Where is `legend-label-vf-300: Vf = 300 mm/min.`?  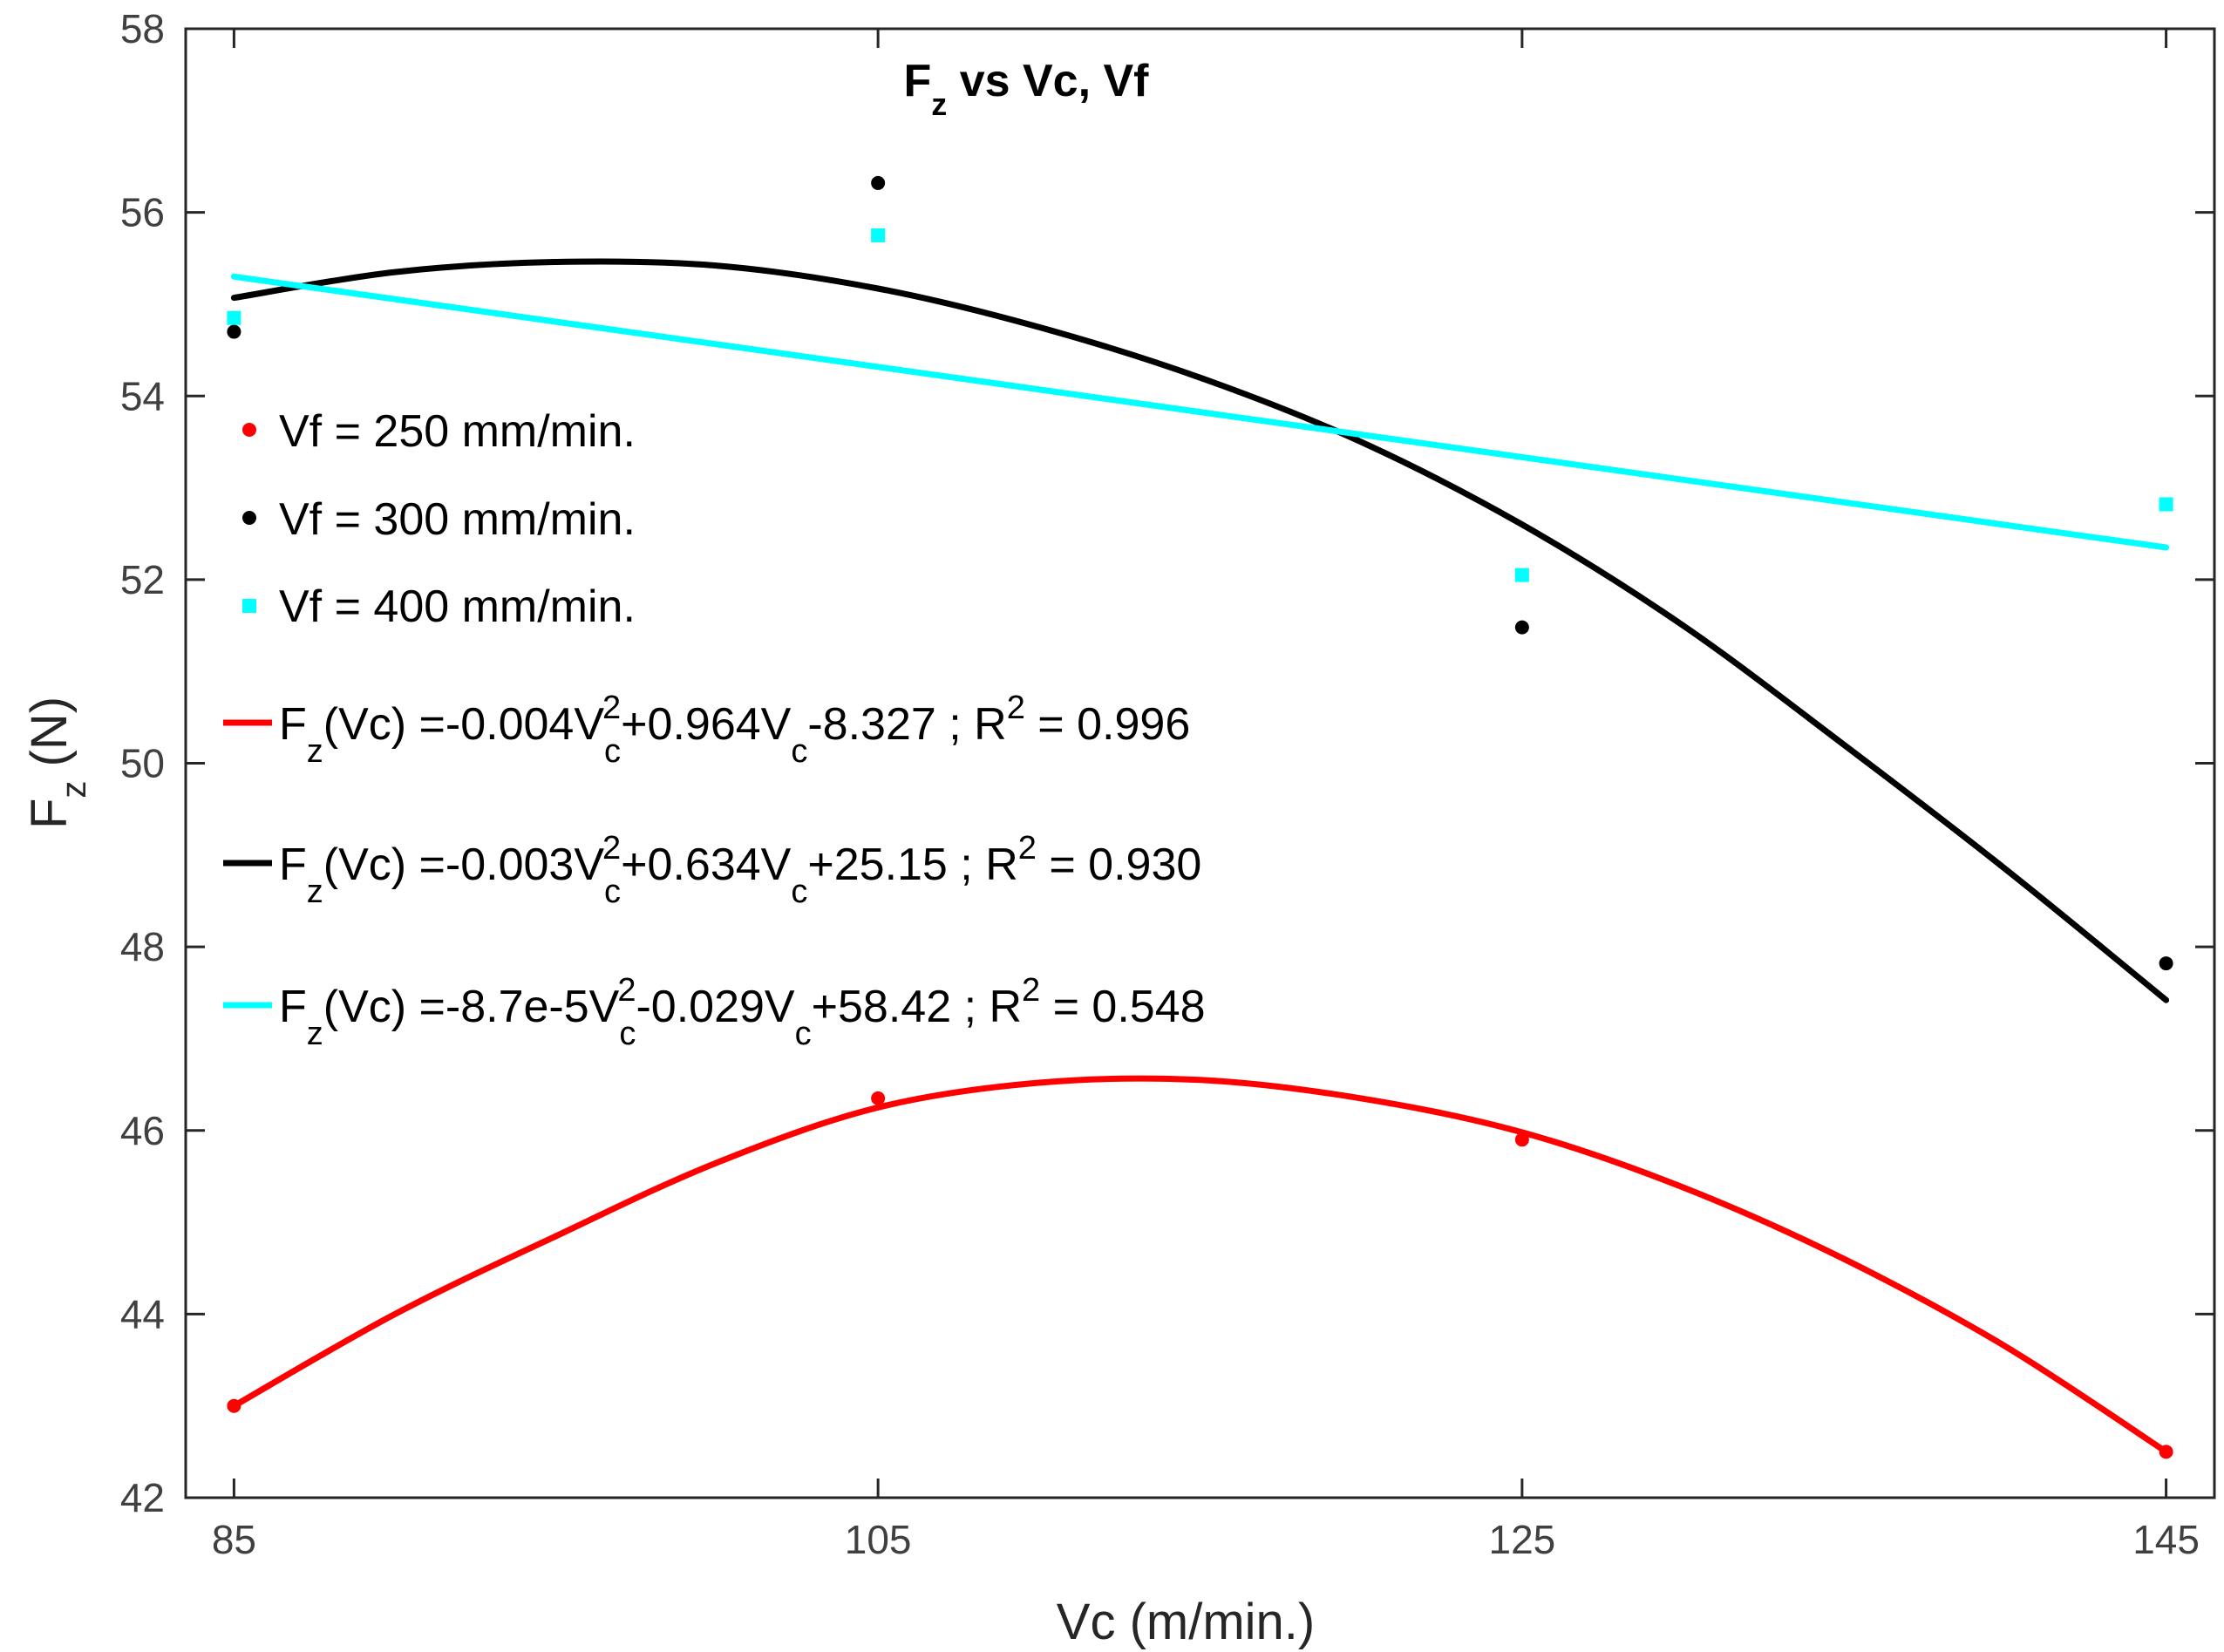 legend-label-vf-300: Vf = 300 mm/min. is located at coordinates (457, 519).